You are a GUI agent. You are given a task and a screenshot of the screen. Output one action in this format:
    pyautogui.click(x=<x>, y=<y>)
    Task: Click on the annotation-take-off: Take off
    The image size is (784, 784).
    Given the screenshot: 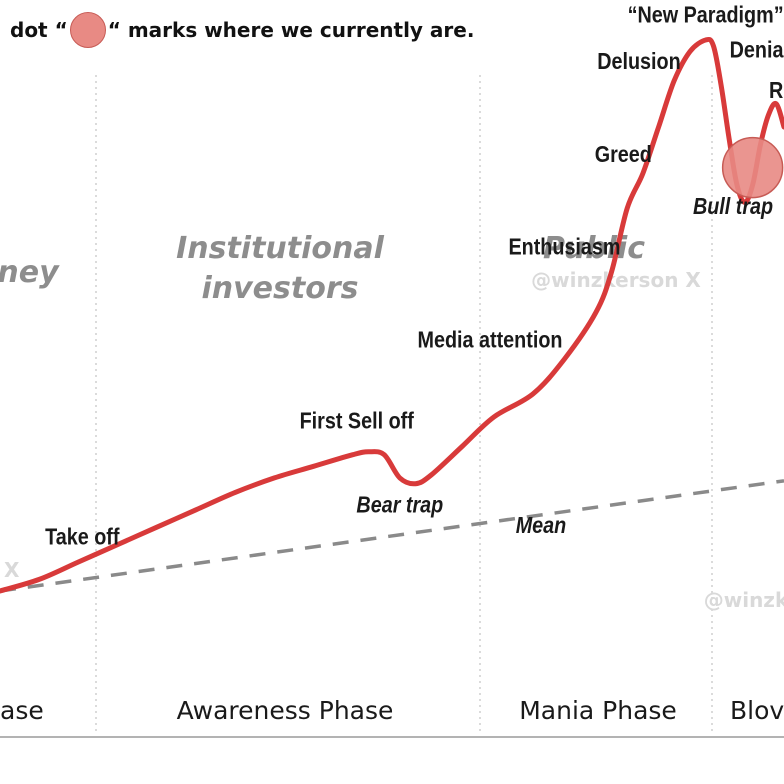 What is the action you would take?
    pyautogui.click(x=82, y=537)
    